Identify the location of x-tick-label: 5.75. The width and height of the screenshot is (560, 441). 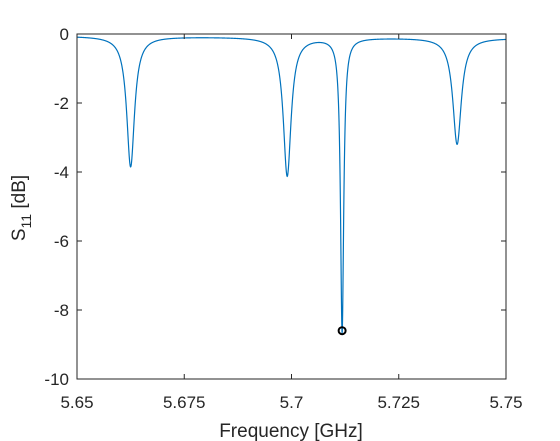
(505, 402).